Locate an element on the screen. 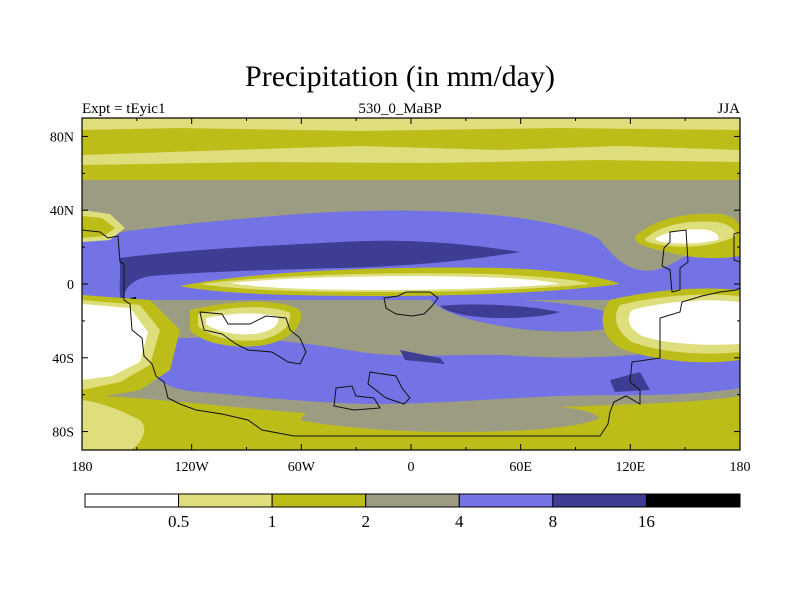  y-tick-label: 80N is located at coordinates (62, 137).